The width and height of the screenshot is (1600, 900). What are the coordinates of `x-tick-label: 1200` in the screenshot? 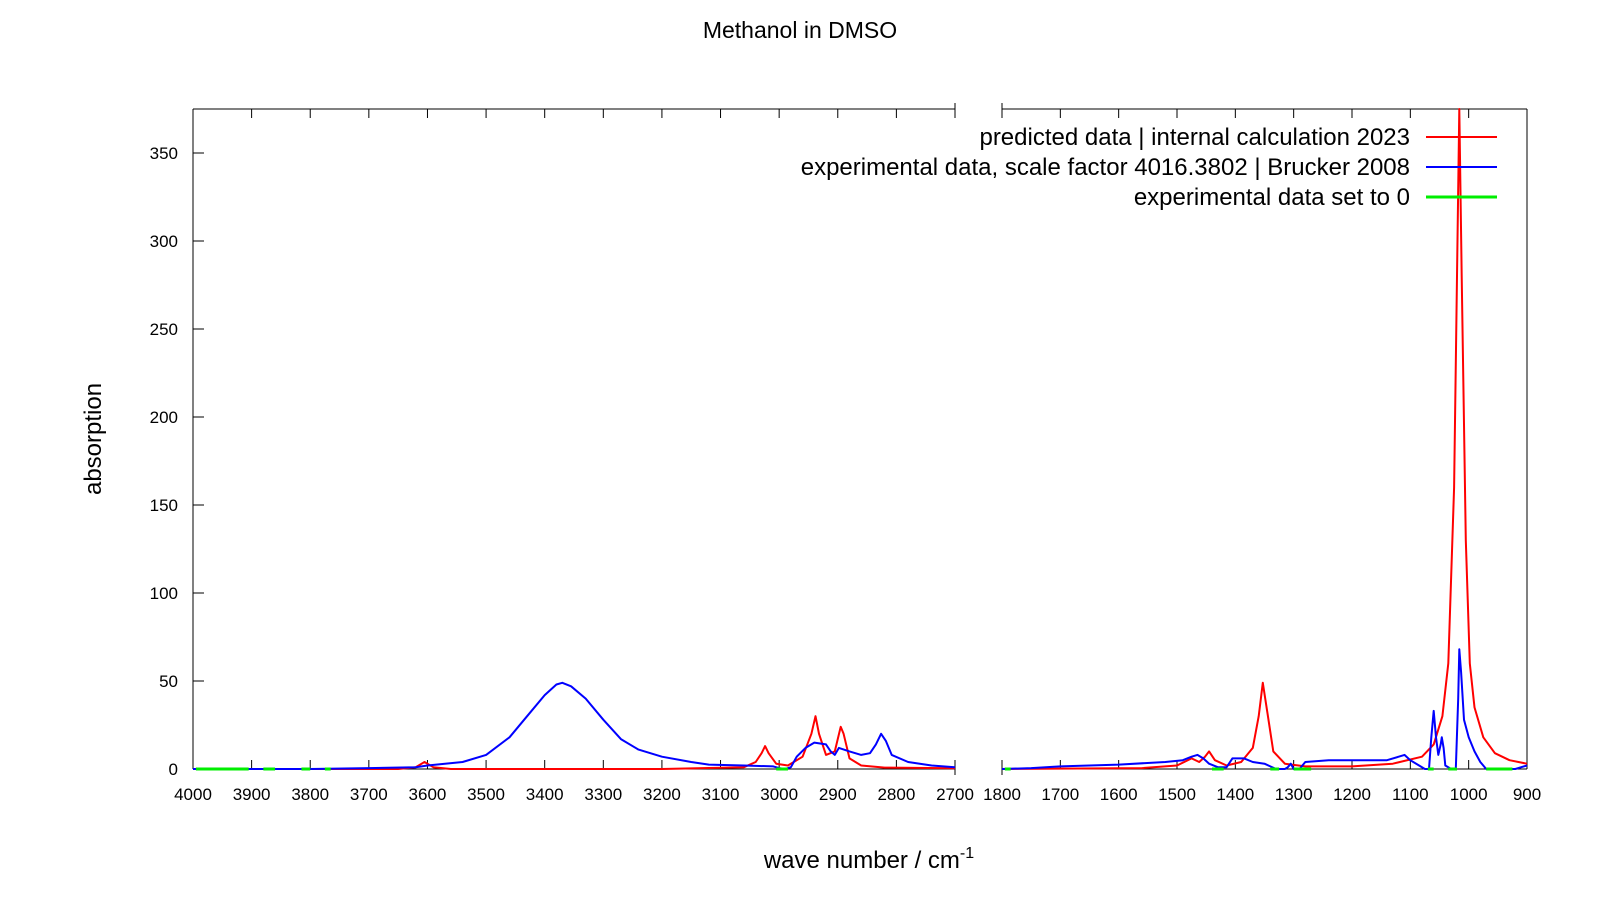 It's located at (1352, 794).